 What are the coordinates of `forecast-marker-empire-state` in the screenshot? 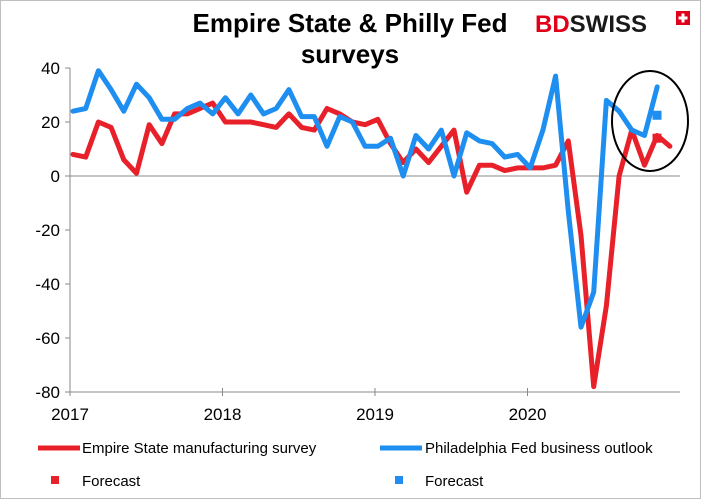 It's located at (657, 138).